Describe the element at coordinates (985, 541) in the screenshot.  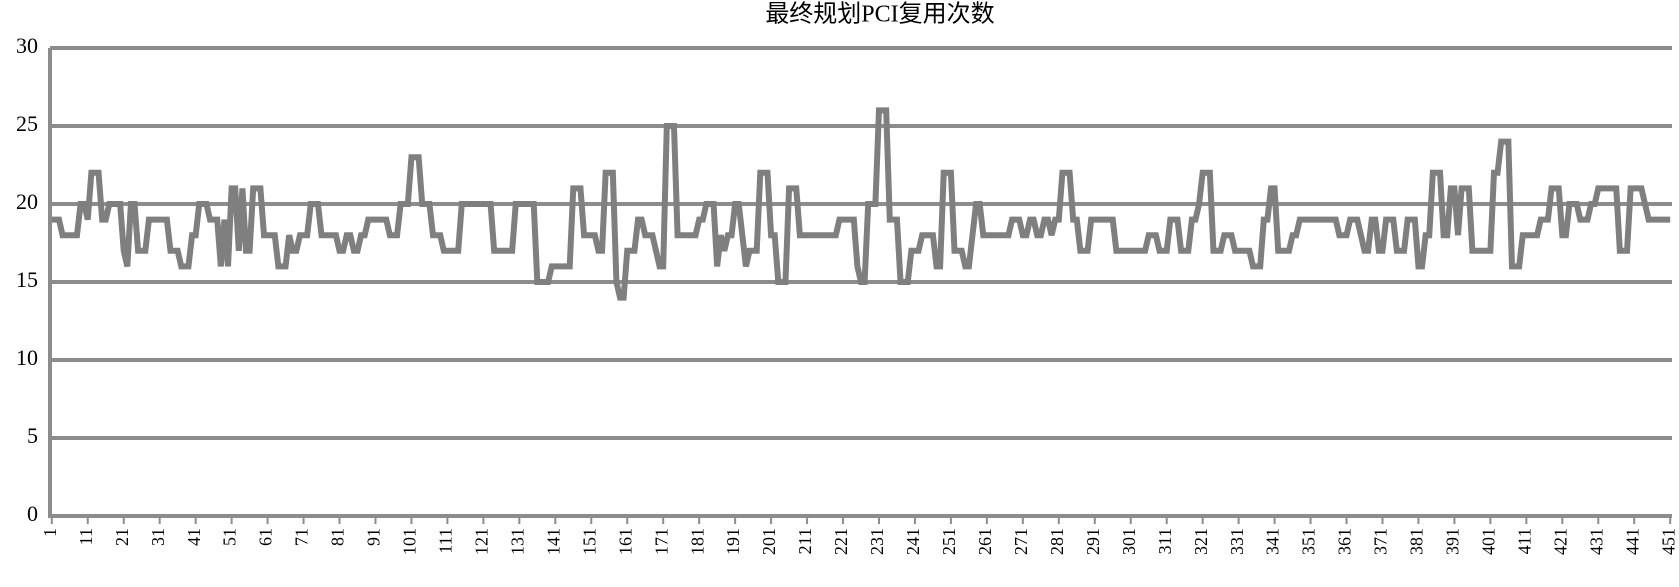
I see `x-tick-label: 261` at that location.